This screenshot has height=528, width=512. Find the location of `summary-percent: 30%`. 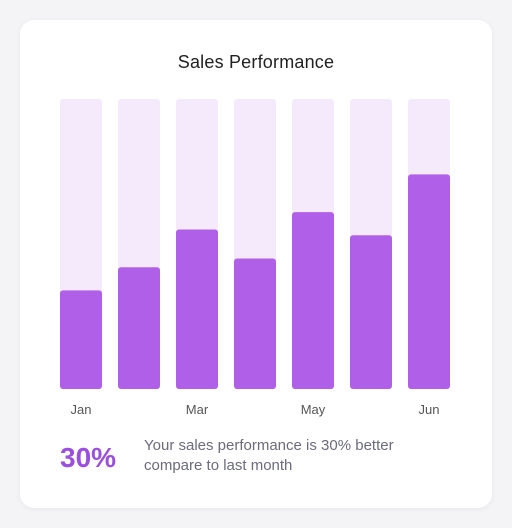

summary-percent: 30% is located at coordinates (88, 457).